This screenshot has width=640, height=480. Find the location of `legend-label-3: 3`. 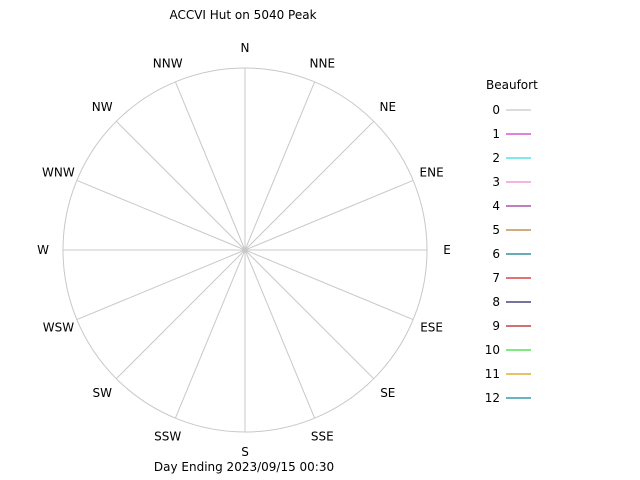

legend-label-3: 3 is located at coordinates (496, 182).